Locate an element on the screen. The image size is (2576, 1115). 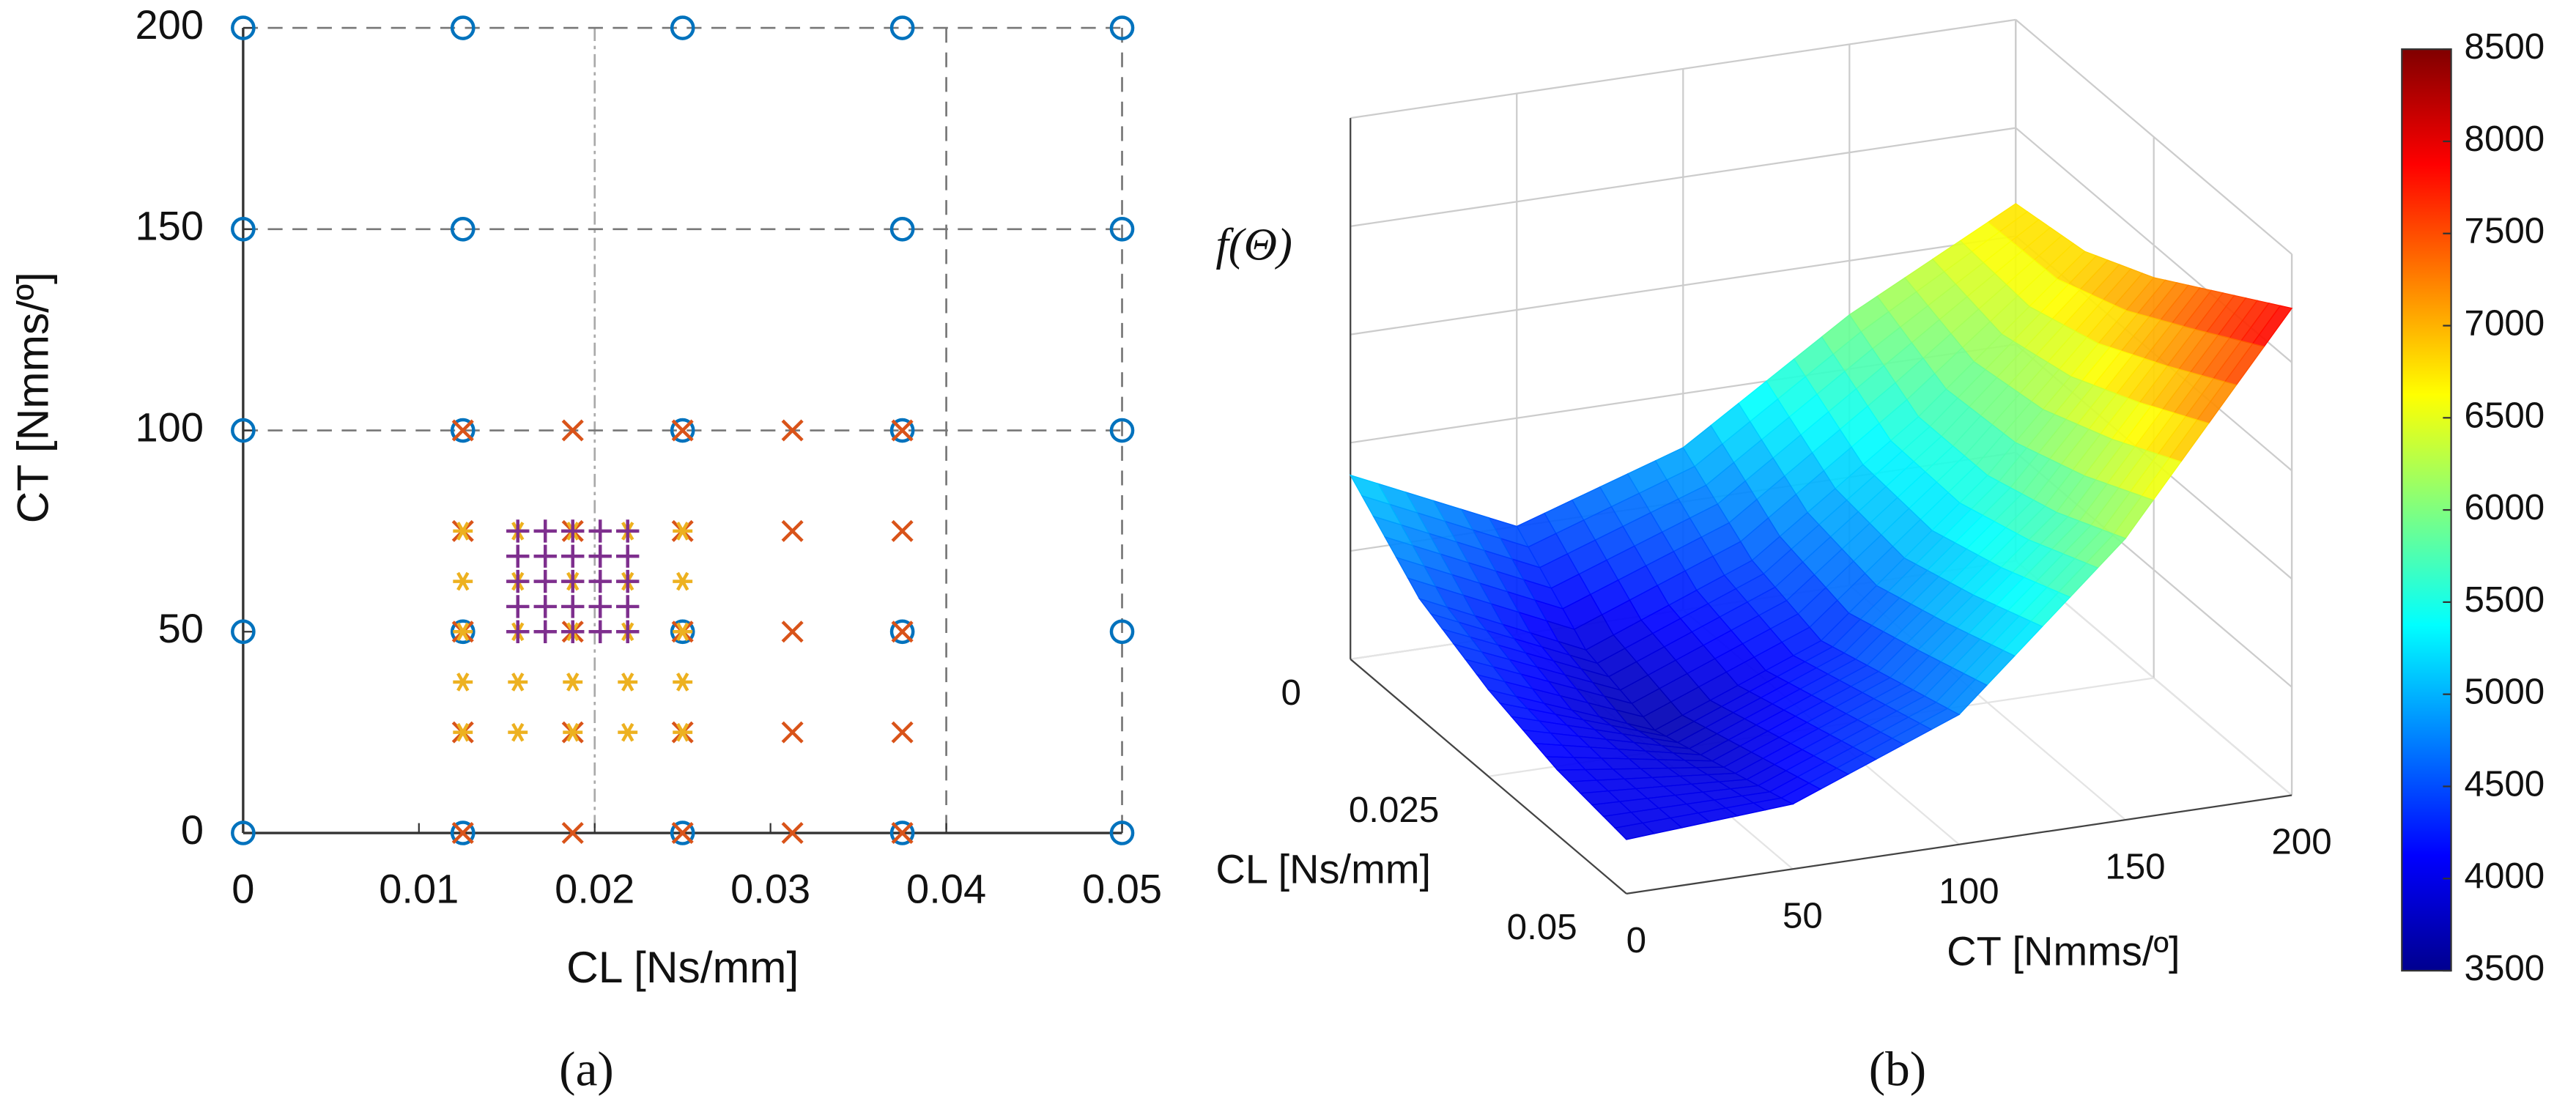
x-tick-label: 0.04 is located at coordinates (946, 888).